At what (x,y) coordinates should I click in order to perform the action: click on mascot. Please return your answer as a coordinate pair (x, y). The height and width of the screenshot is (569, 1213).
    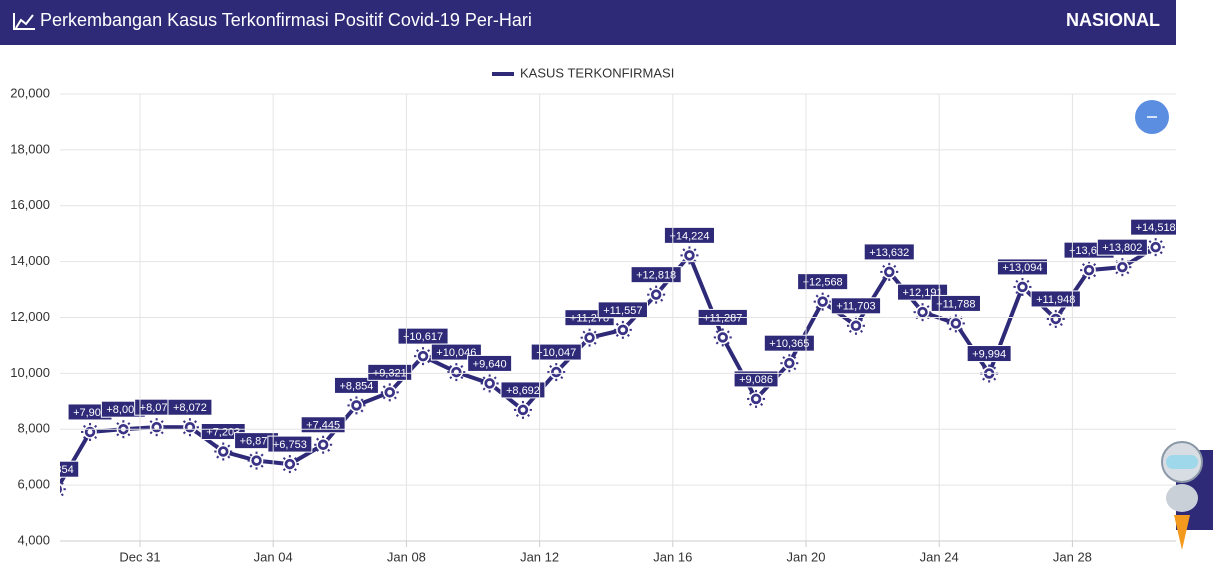
    Looking at the image, I should click on (1182, 495).